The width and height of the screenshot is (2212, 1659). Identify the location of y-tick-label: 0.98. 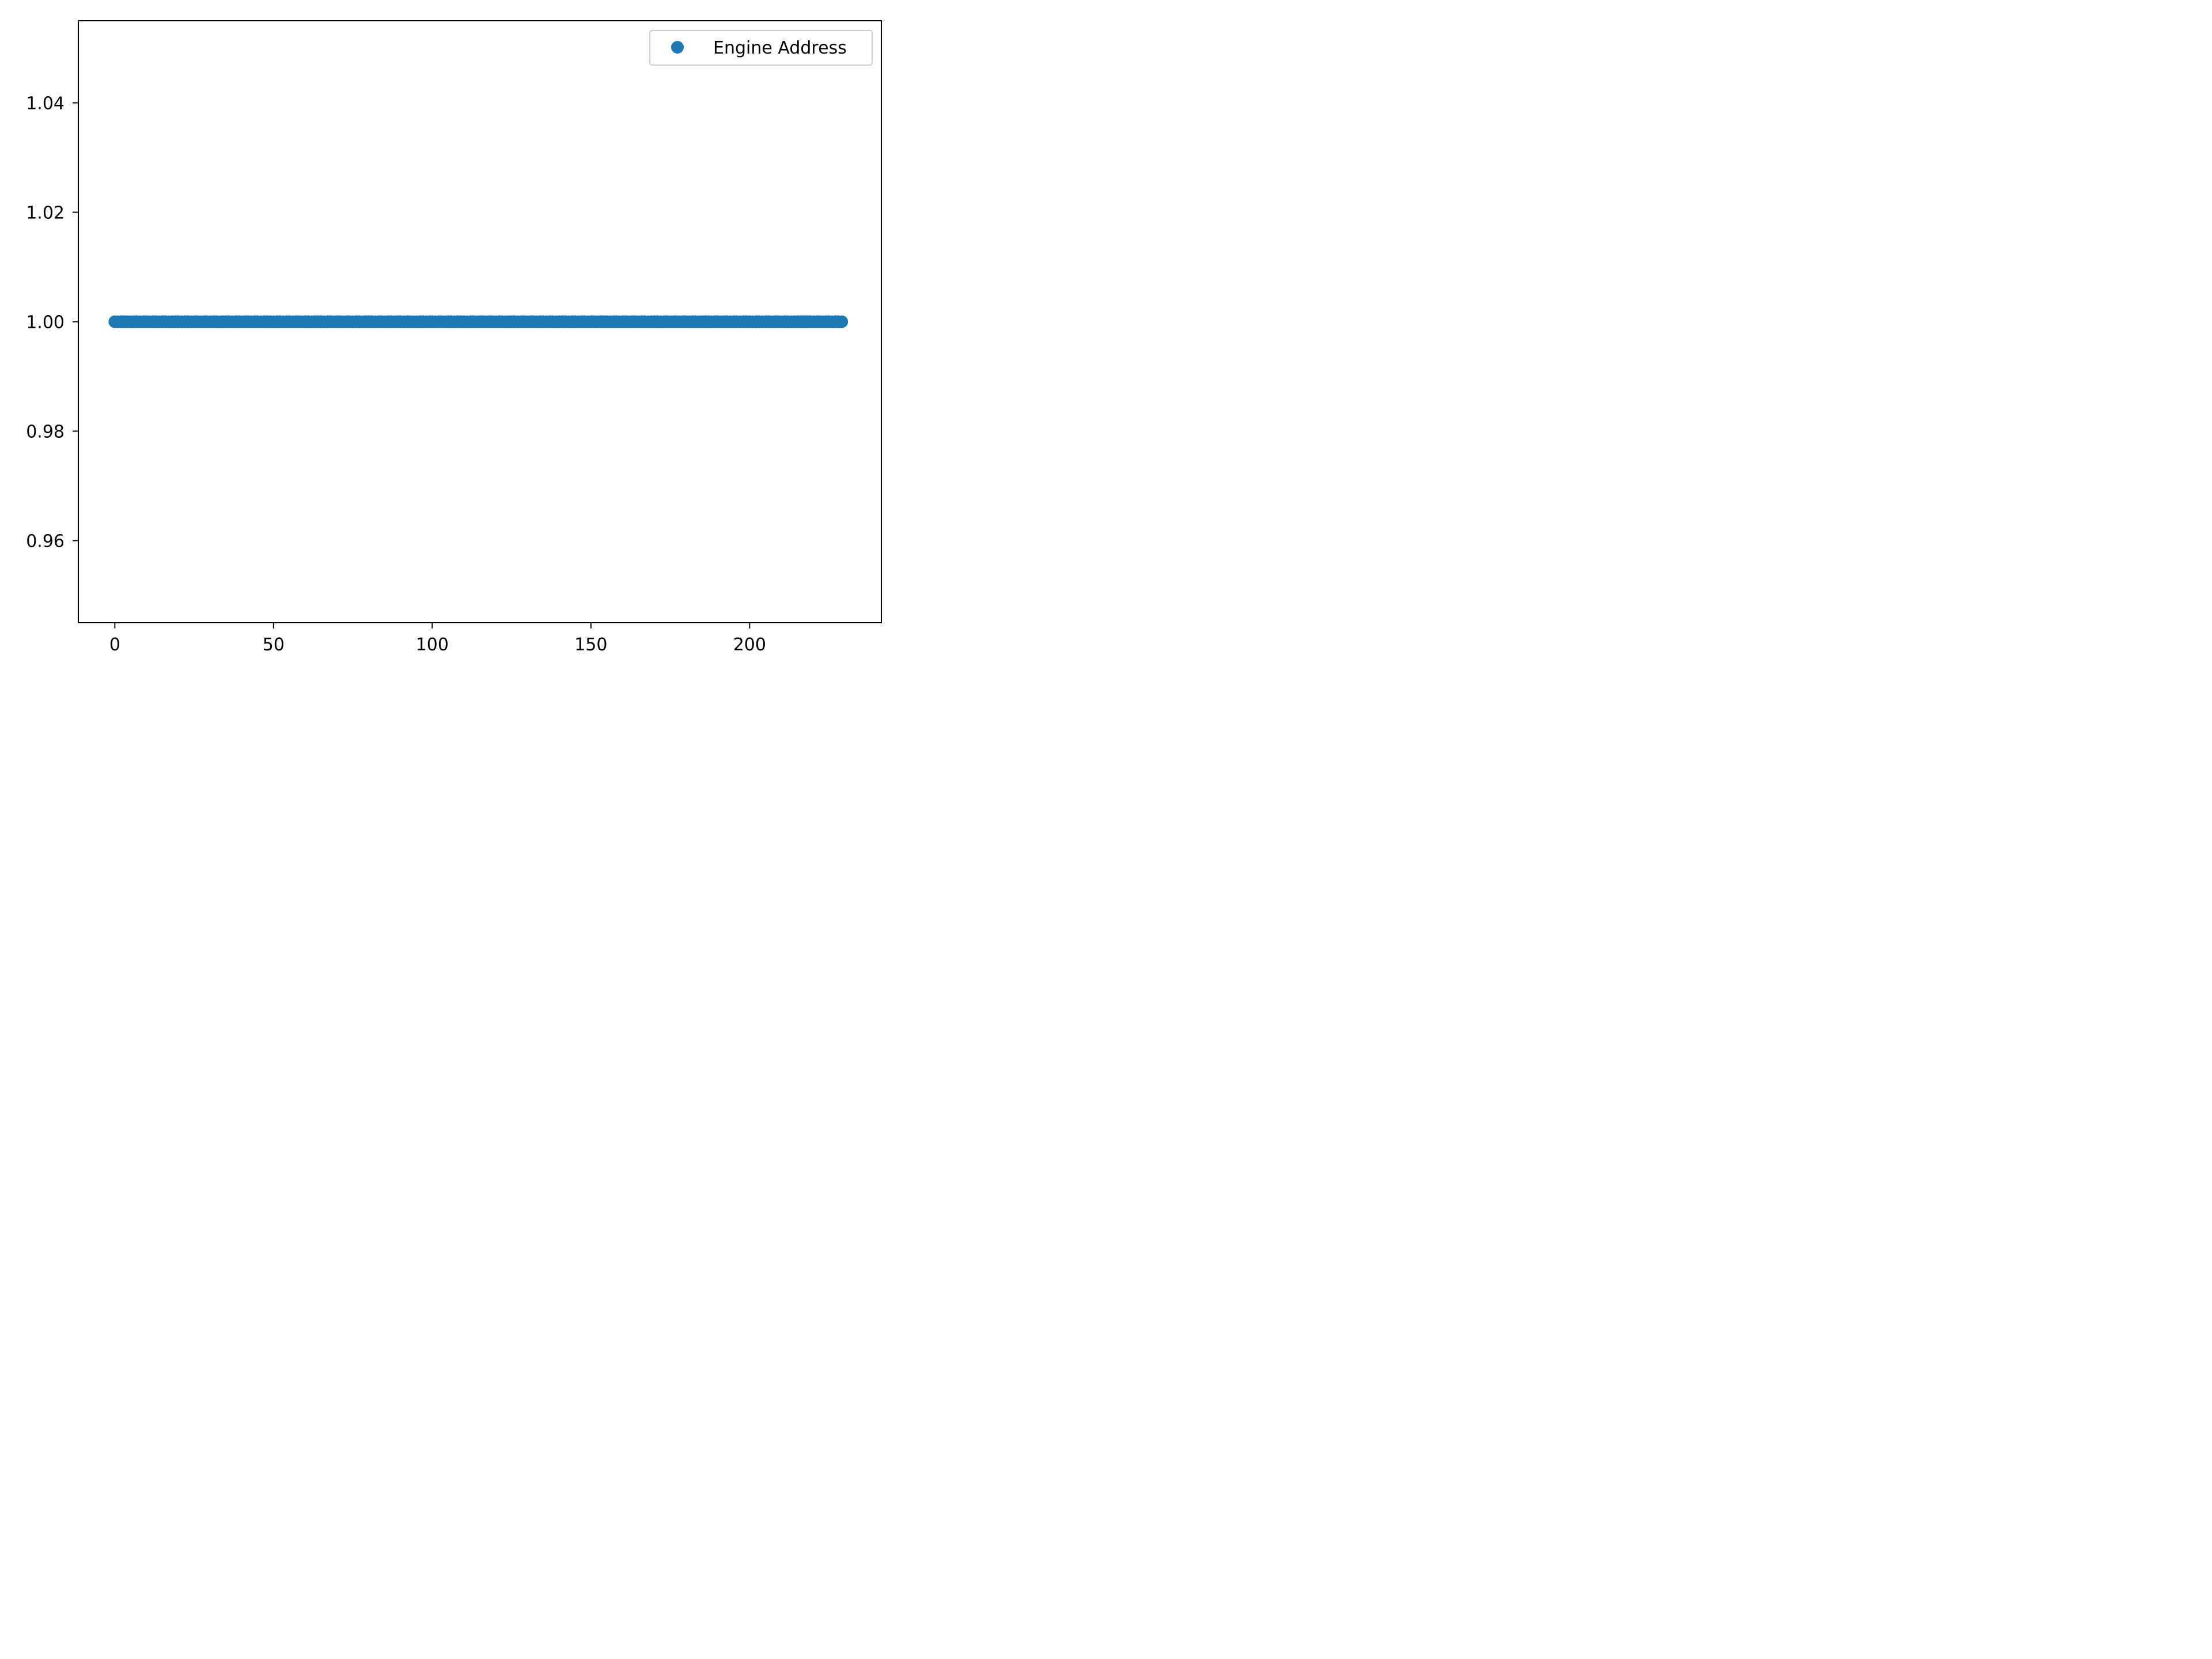
(45, 432).